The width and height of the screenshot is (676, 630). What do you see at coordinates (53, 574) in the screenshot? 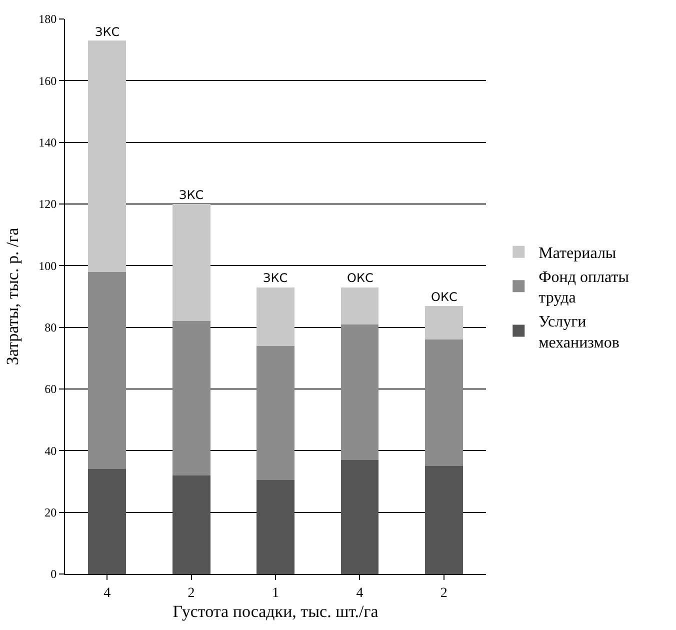
I see `y-tick-label: 0` at bounding box center [53, 574].